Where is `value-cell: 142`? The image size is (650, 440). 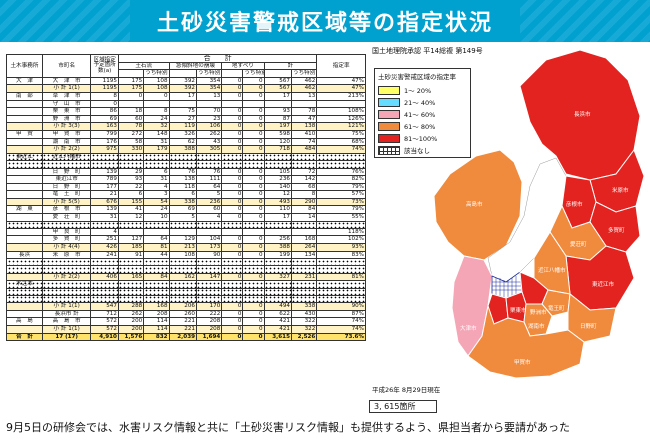 value-cell: 142 is located at coordinates (304, 179).